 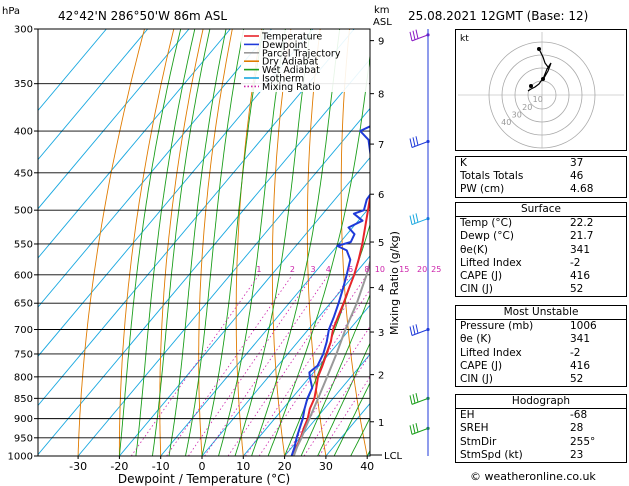 I want to click on hodograph_table-row: SREH 28, so click(x=541, y=428).